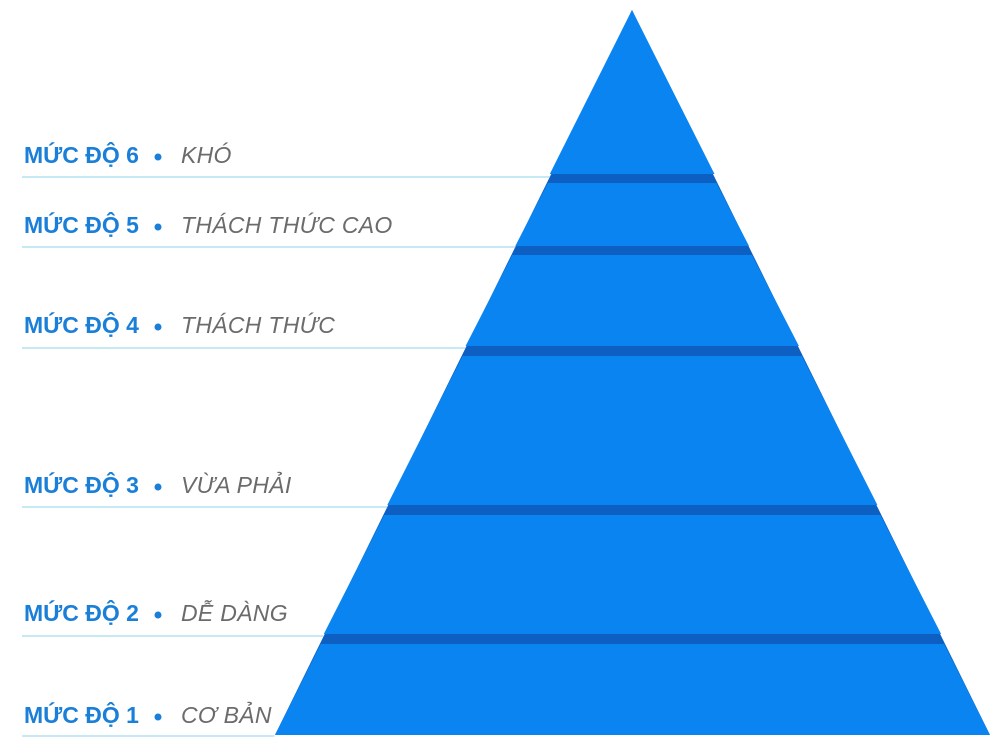 The width and height of the screenshot is (1000, 755). What do you see at coordinates (226, 714) in the screenshot?
I see `level-description: CƠ BẢN` at bounding box center [226, 714].